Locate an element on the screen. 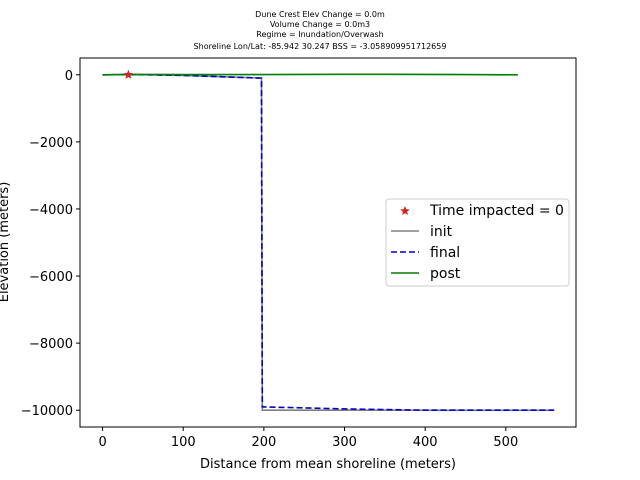 The image size is (640, 480). y-axis-label: Elevation (meters) is located at coordinates (6, 242).